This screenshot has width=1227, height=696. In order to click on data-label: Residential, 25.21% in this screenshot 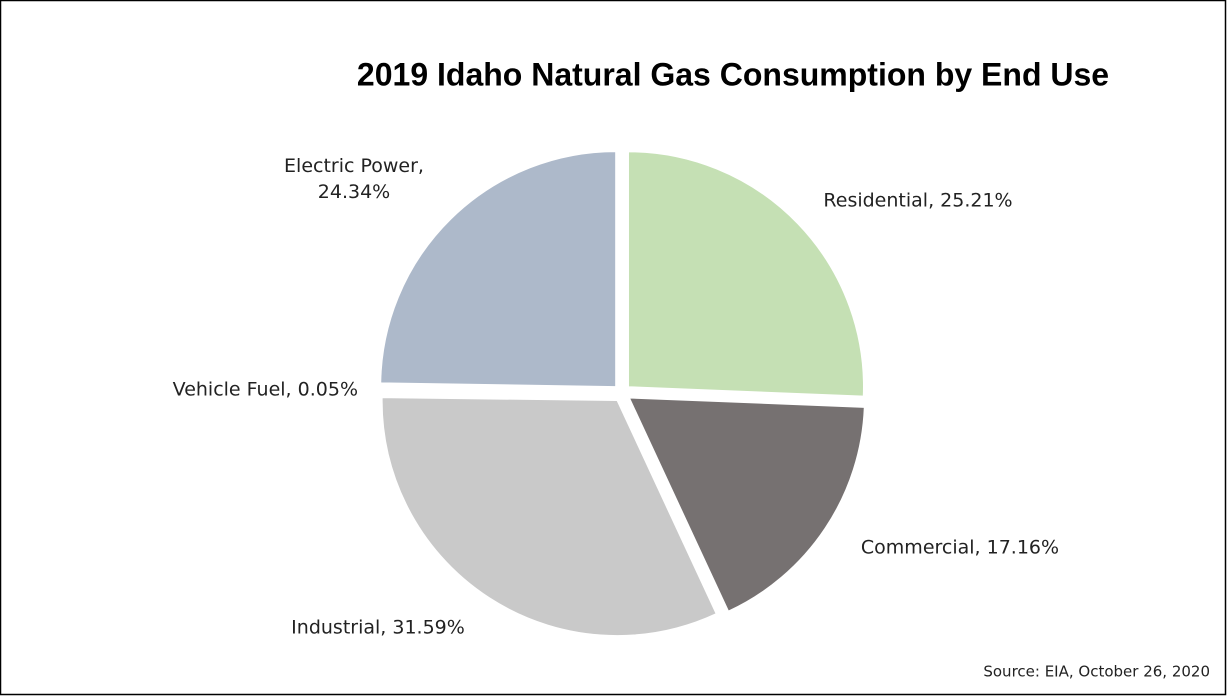, I will do `click(917, 201)`.